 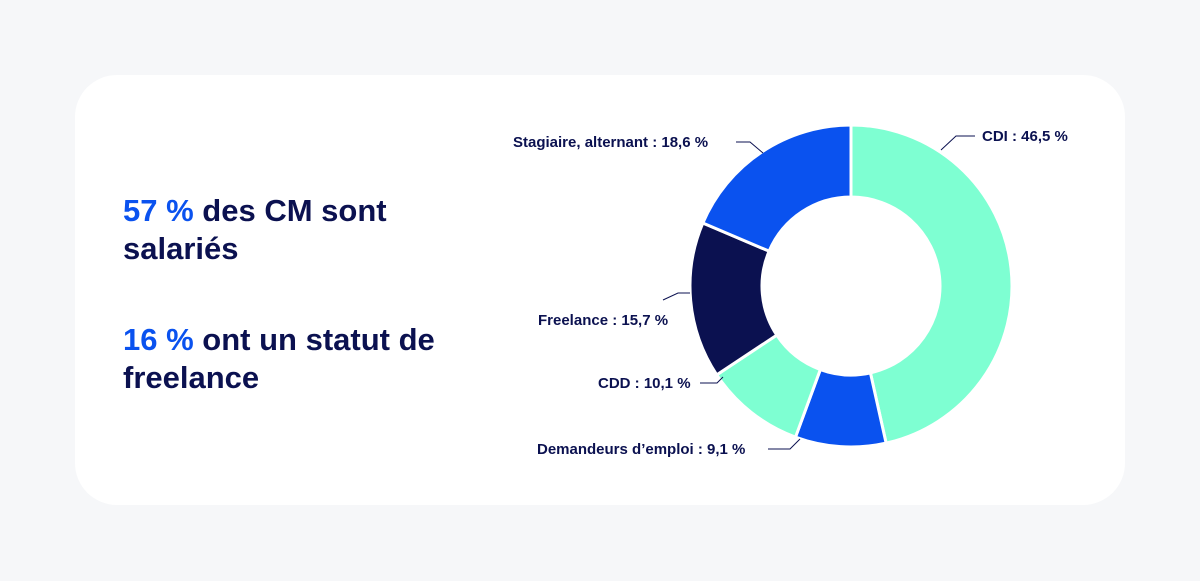 What do you see at coordinates (1025, 136) in the screenshot?
I see `slice-cdi-label: CDI : 46,5 %` at bounding box center [1025, 136].